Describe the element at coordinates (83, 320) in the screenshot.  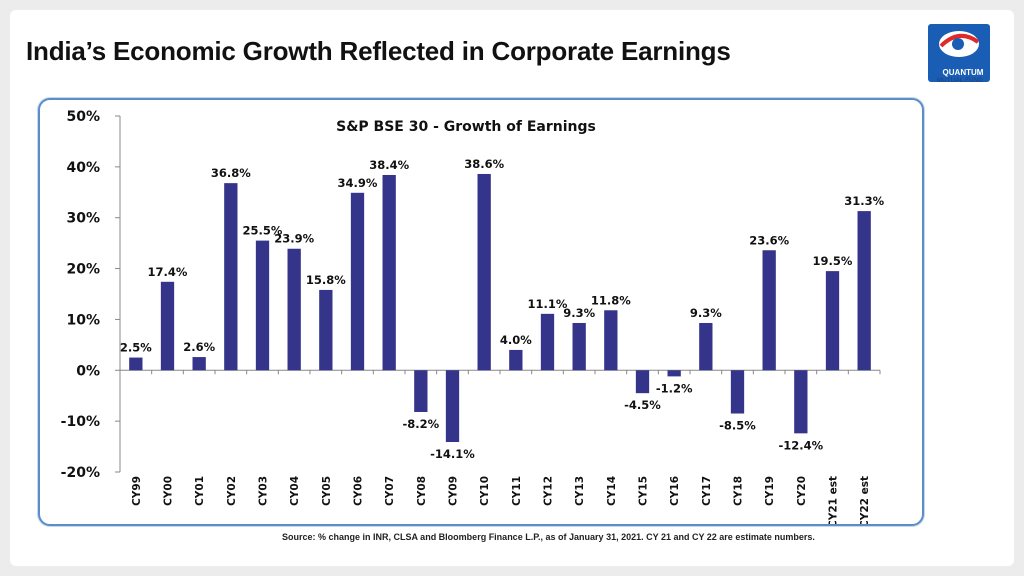
I see `y-tick-label: 10%` at that location.